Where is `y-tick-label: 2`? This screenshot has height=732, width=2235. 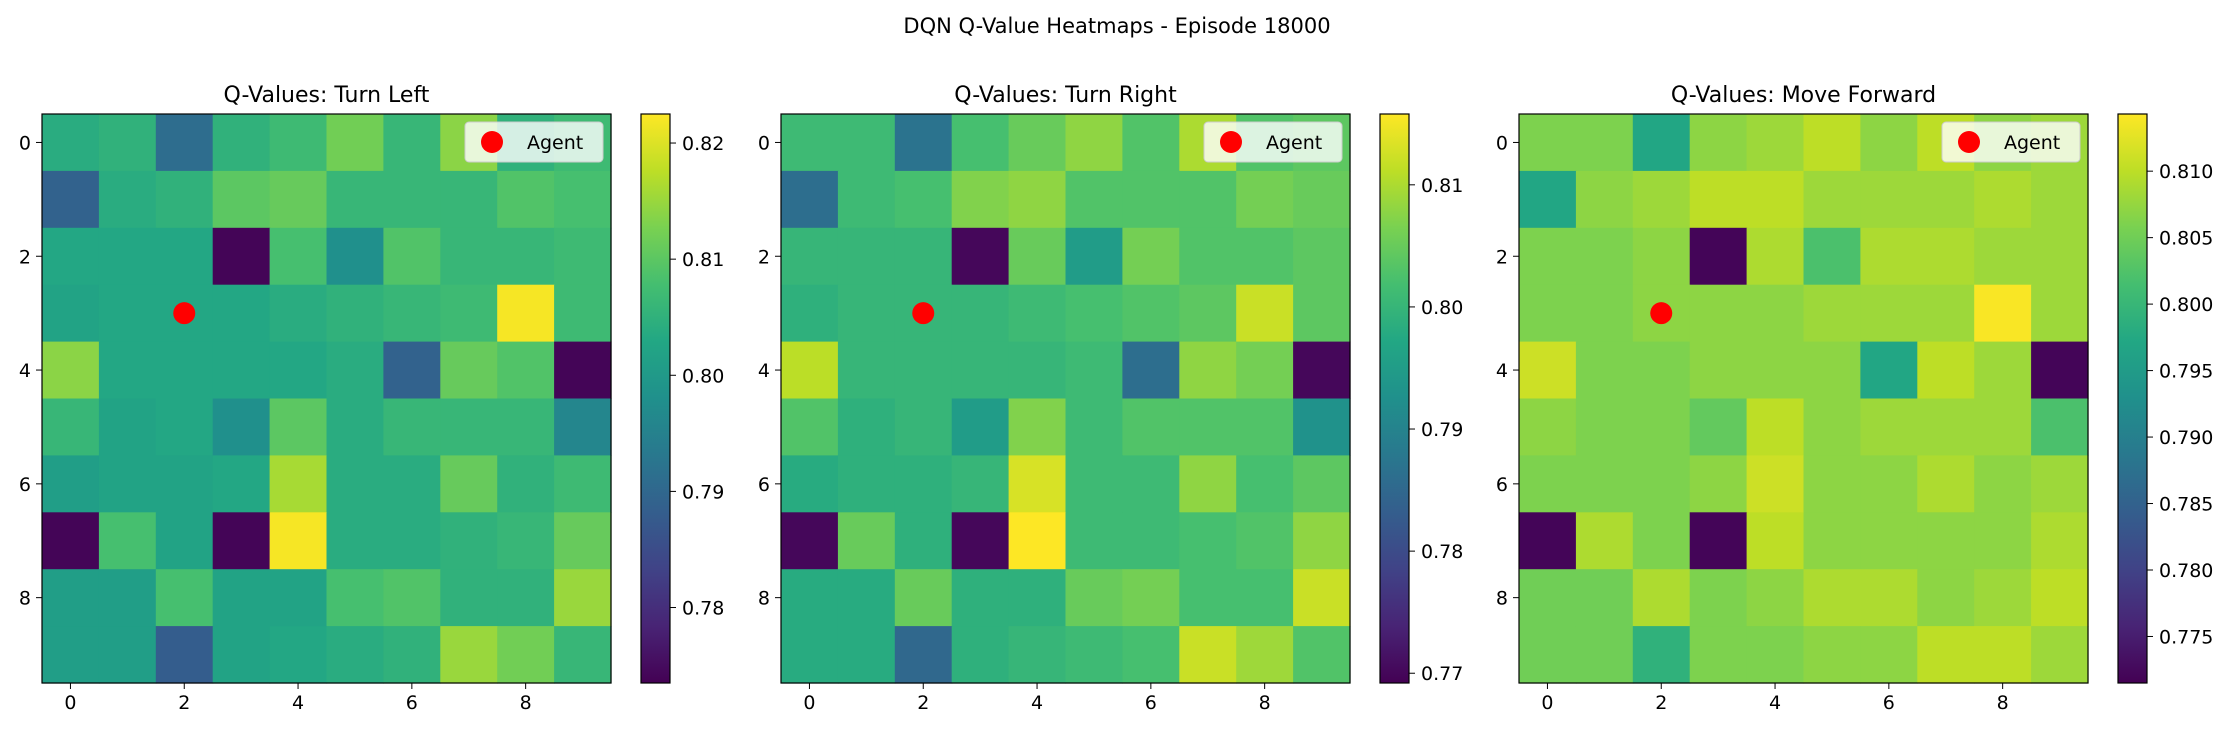
y-tick-label: 2 is located at coordinates (764, 257).